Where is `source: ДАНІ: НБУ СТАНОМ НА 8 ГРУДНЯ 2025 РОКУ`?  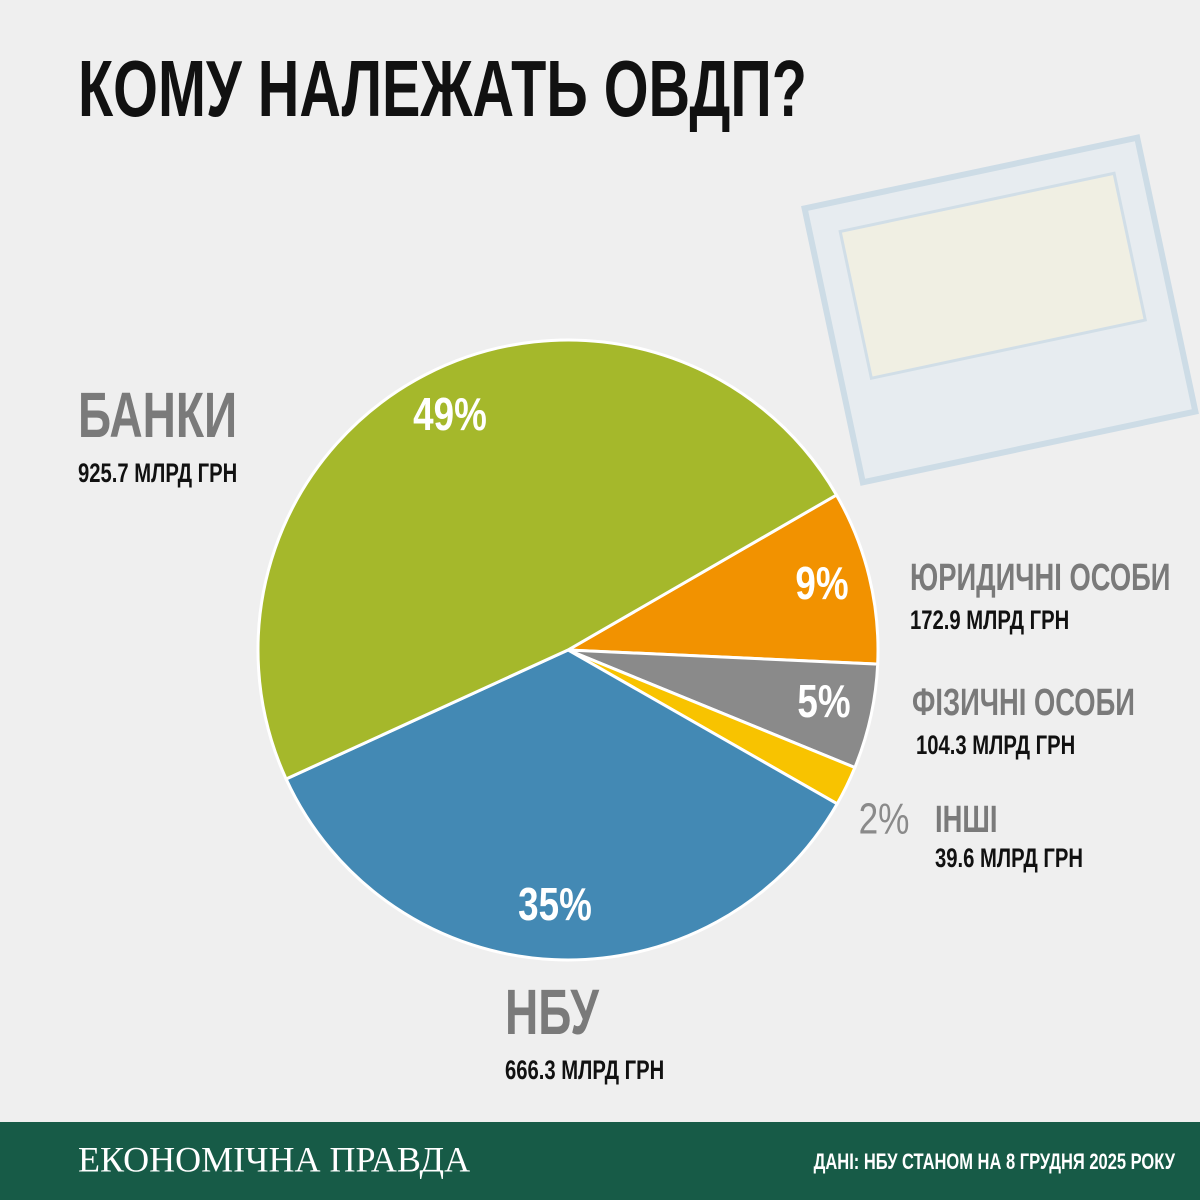 source: ДАНІ: НБУ СТАНОМ НА 8 ГРУДНЯ 2025 РОКУ is located at coordinates (995, 1162).